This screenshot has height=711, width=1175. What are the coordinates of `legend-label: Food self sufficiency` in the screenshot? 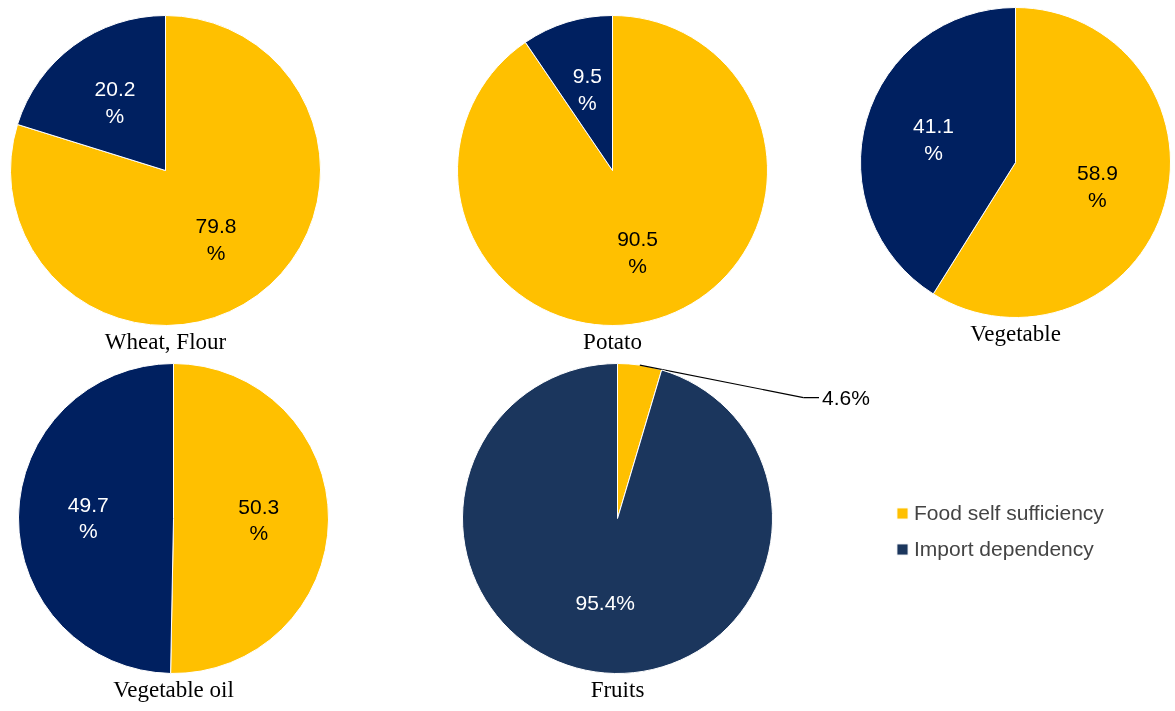 It's located at (1009, 513).